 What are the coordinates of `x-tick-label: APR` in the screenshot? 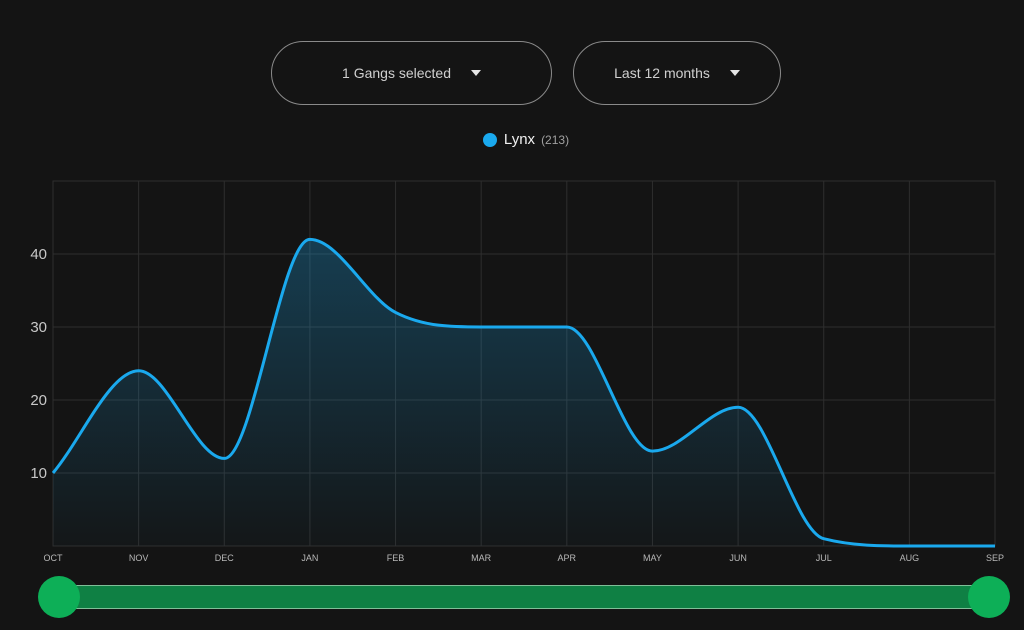 It's located at (567, 558).